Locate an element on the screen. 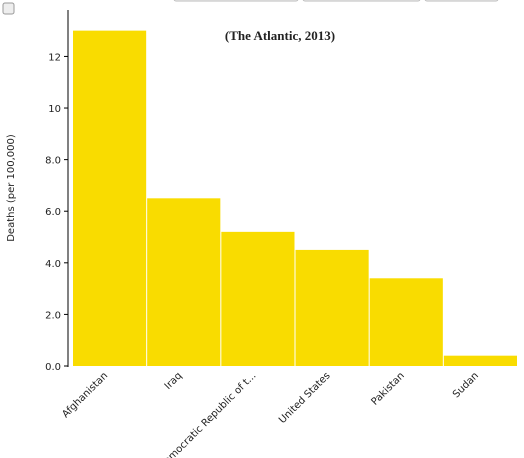 The image size is (524, 458). y-tick-label: 0.0 is located at coordinates (53, 367).